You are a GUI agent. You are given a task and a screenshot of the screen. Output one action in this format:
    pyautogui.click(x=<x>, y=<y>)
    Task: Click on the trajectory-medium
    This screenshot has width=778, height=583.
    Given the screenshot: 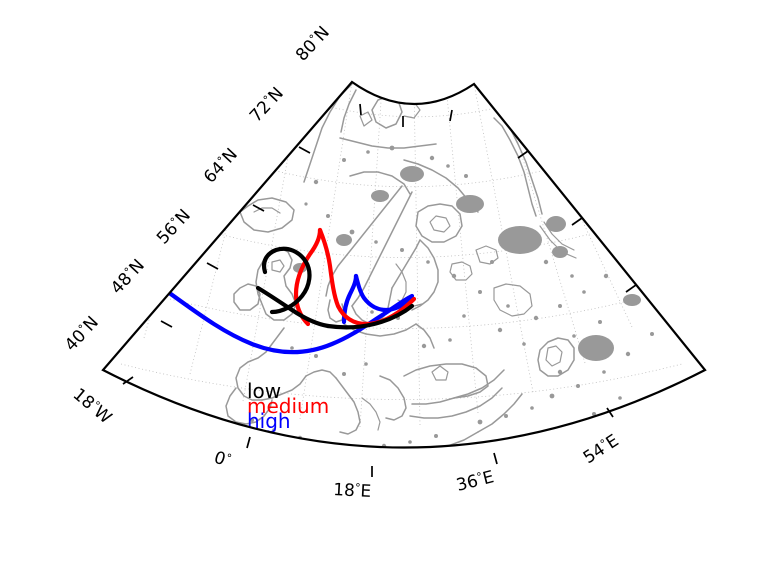 What is the action you would take?
    pyautogui.click(x=308, y=277)
    